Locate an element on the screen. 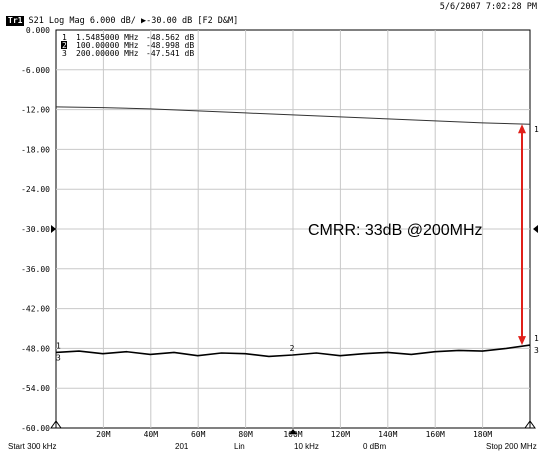 The width and height of the screenshot is (540, 456). x-tick-label: 120M is located at coordinates (340, 434).